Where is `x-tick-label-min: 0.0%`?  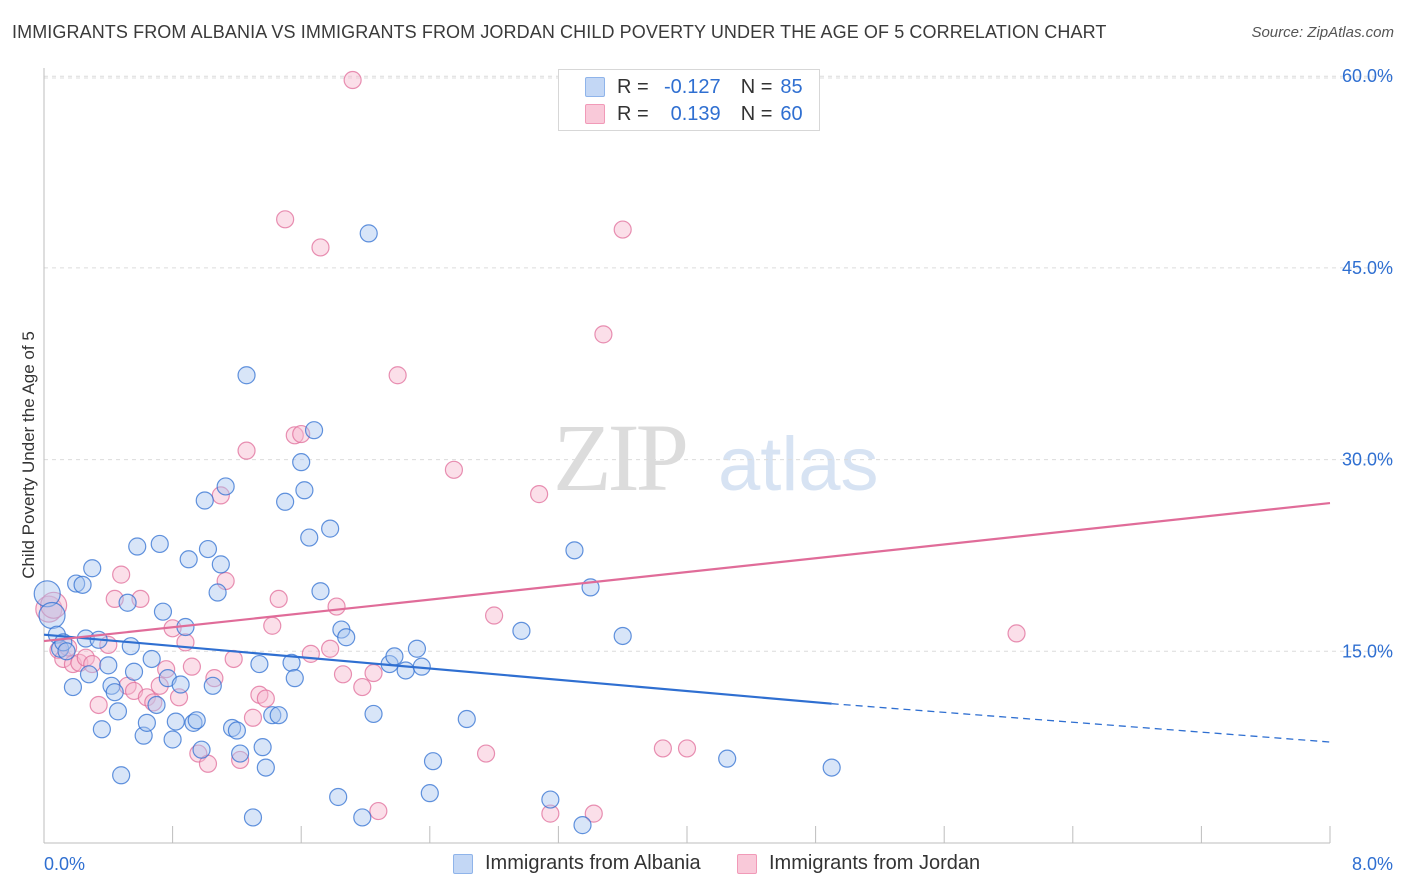 x-tick-label-min: 0.0% is located at coordinates (64, 864).